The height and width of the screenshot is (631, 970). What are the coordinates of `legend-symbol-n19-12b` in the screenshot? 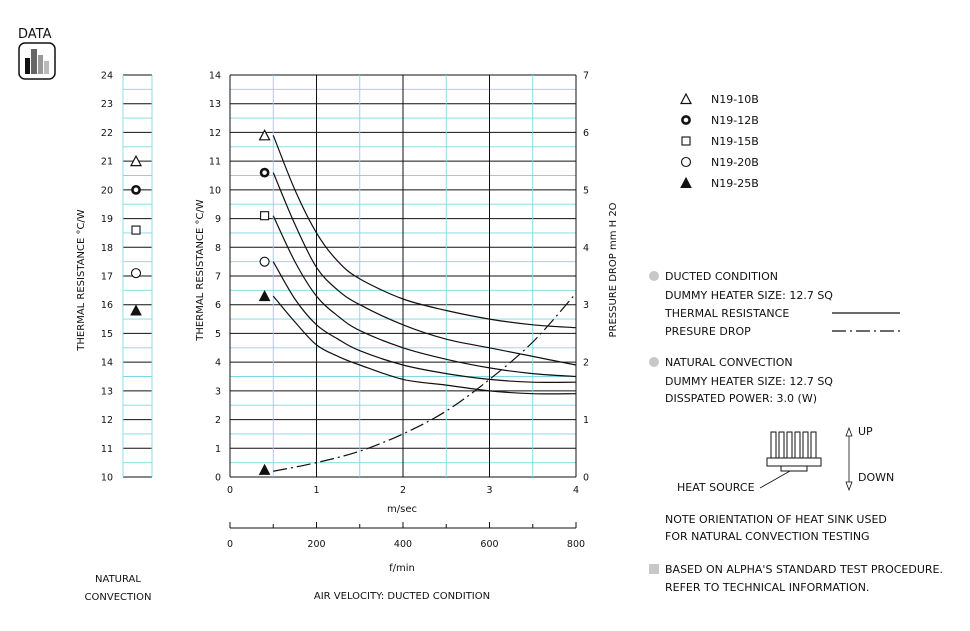 It's located at (686, 120).